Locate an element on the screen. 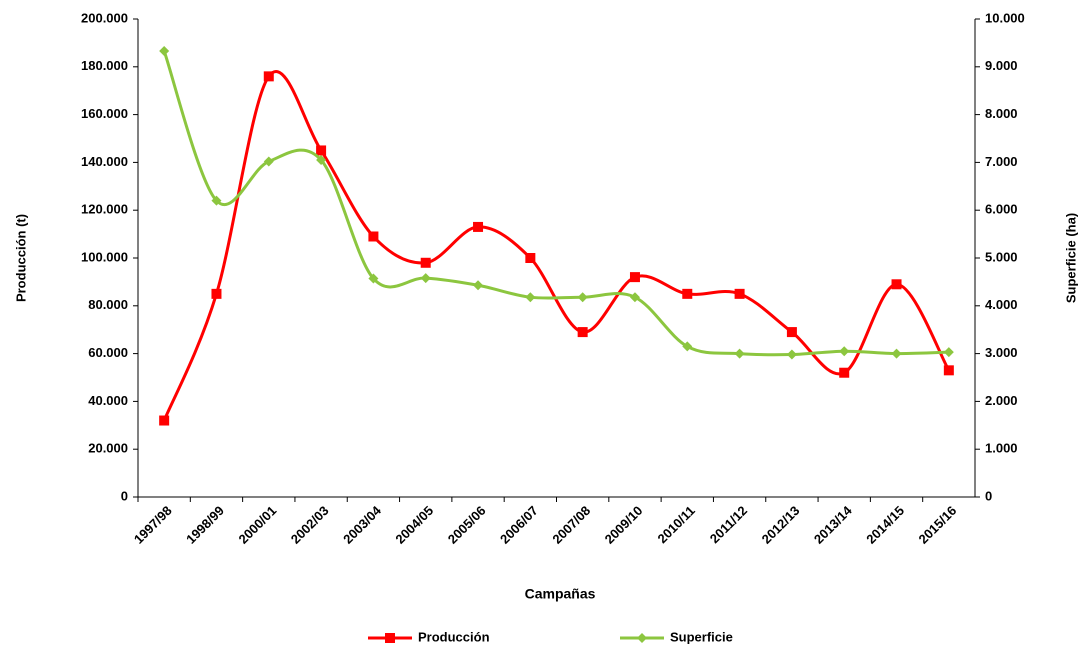 The height and width of the screenshot is (653, 1088). x-tick-label: 2003/04 is located at coordinates (362, 524).